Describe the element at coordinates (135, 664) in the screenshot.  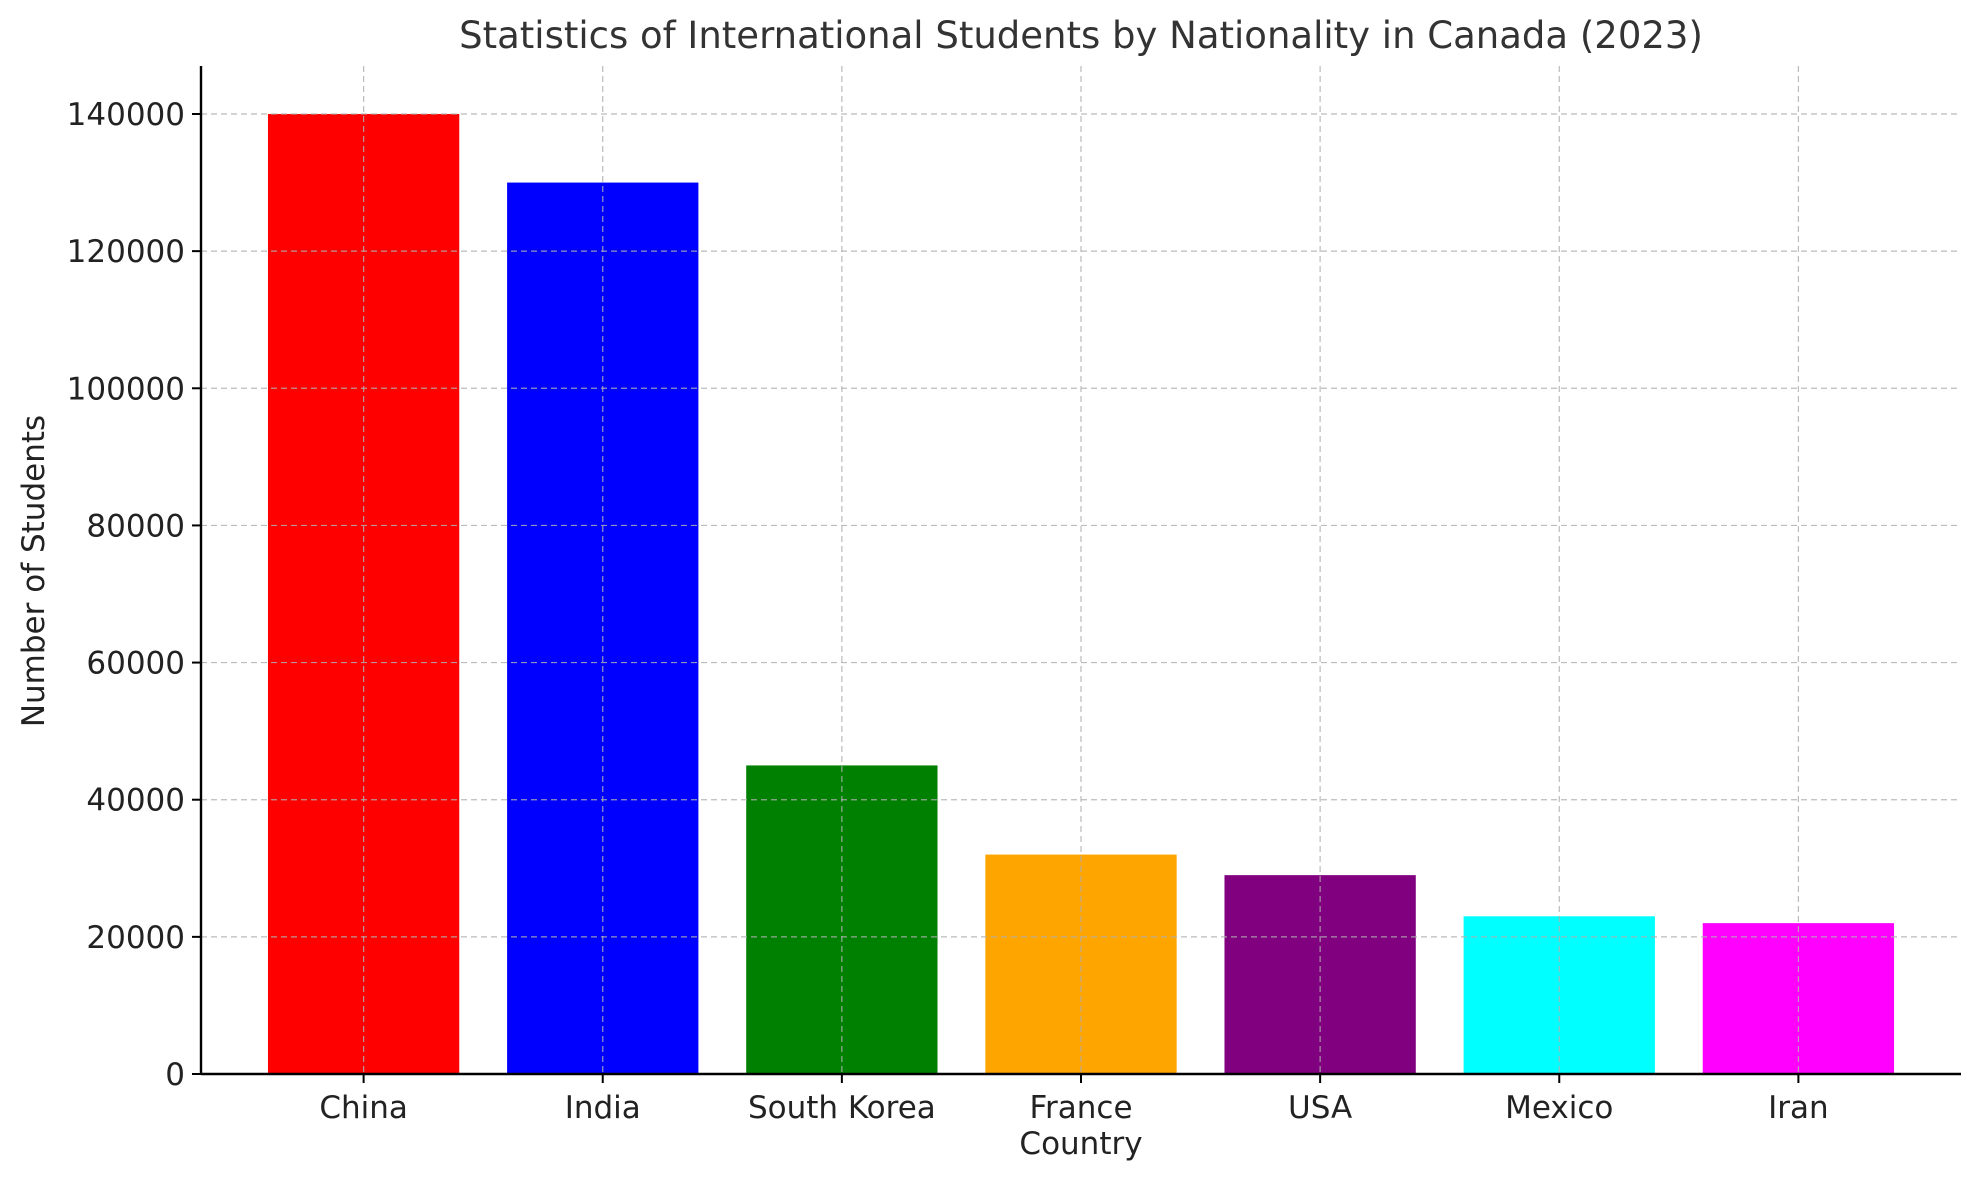
I see `y-tick-label: 60000` at that location.